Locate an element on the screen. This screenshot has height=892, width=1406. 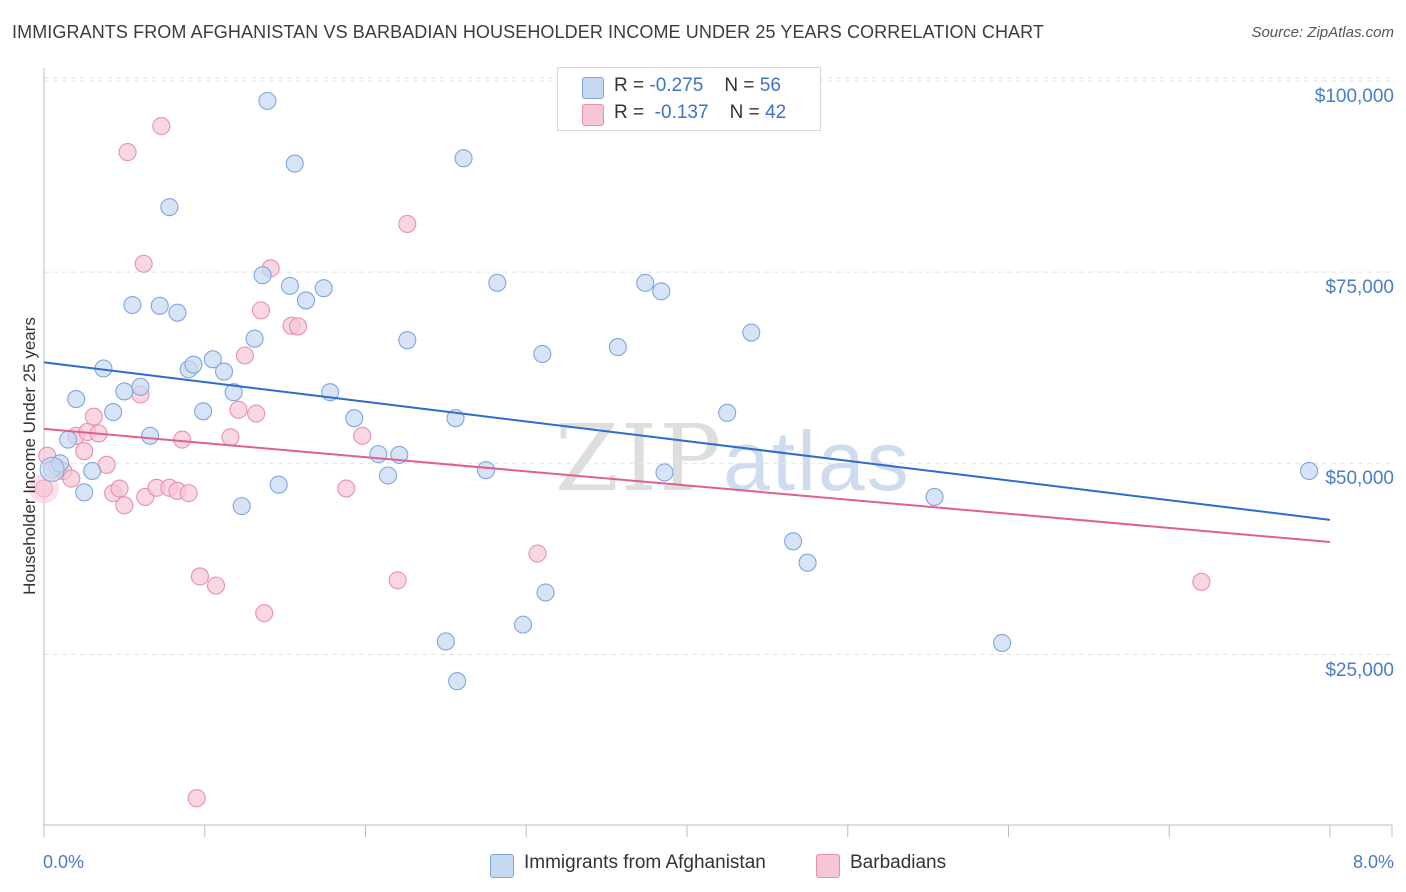
legend-r-value: -0.137 is located at coordinates (681, 112).